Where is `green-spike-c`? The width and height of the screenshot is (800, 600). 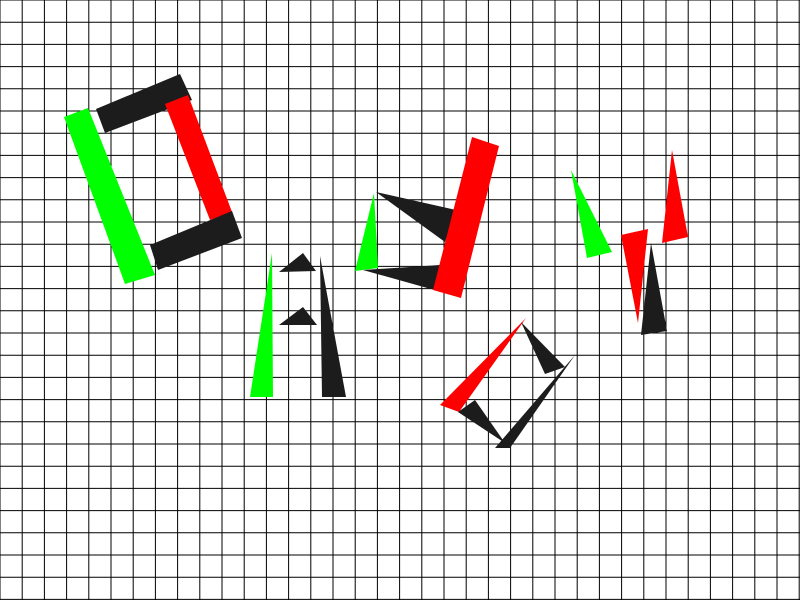
green-spike-c is located at coordinates (591, 214).